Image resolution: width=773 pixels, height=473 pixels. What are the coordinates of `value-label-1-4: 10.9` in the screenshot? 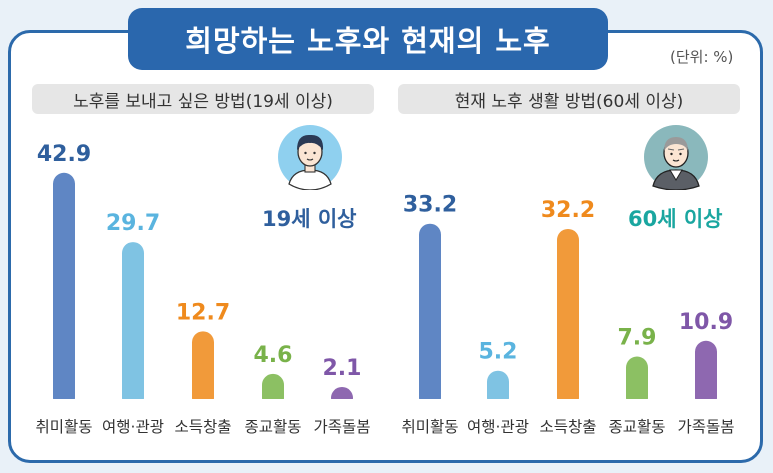 It's located at (706, 322).